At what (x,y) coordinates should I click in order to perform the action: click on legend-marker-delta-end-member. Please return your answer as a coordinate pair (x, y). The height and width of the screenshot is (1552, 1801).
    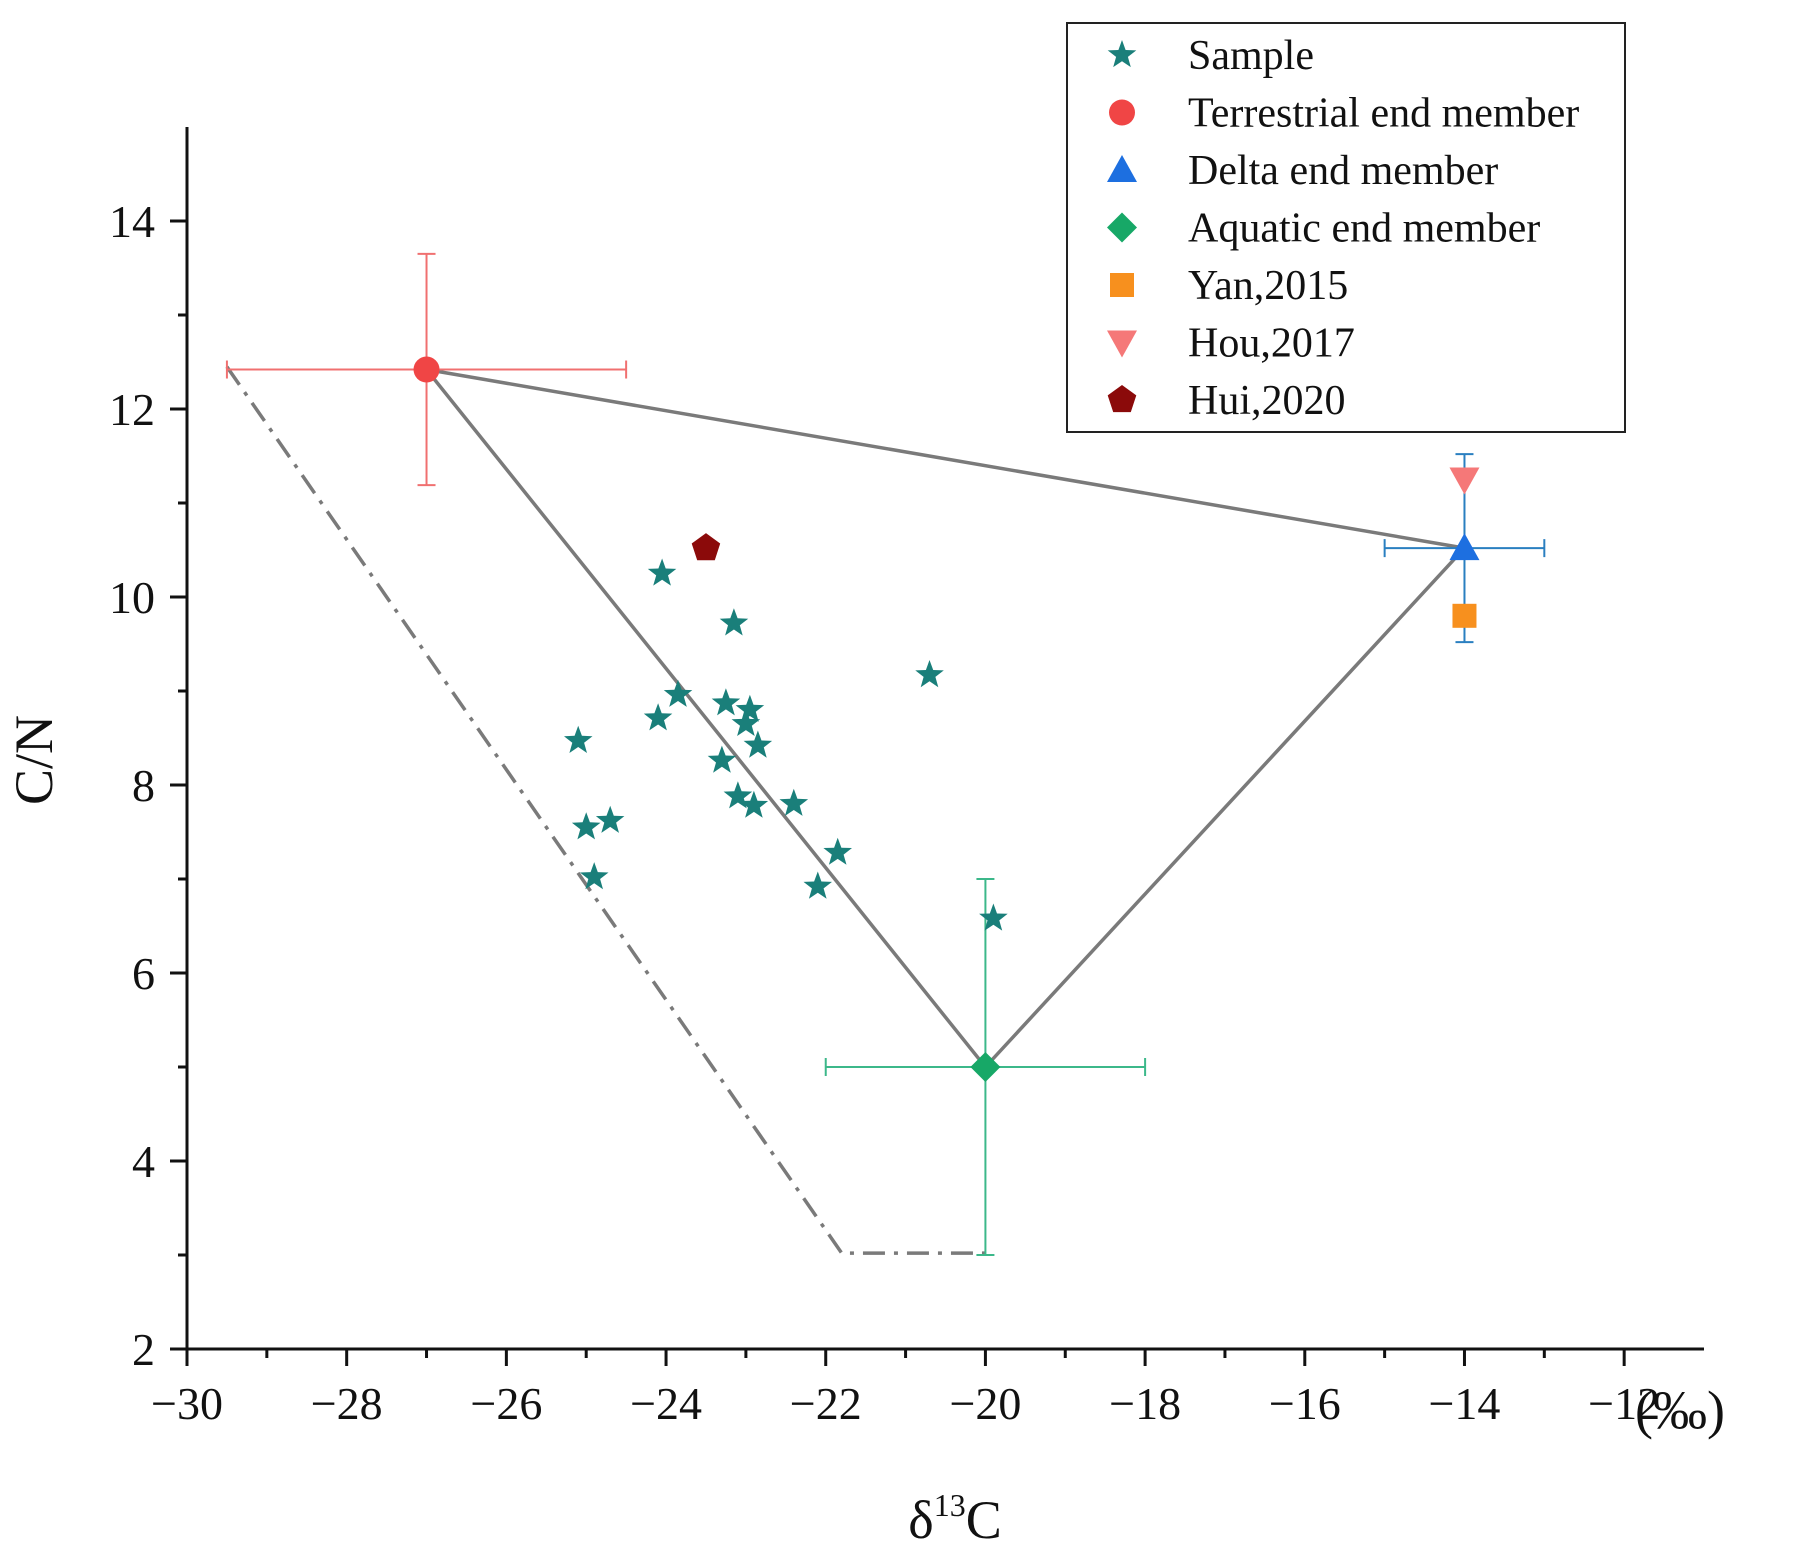
    Looking at the image, I should click on (1122, 168).